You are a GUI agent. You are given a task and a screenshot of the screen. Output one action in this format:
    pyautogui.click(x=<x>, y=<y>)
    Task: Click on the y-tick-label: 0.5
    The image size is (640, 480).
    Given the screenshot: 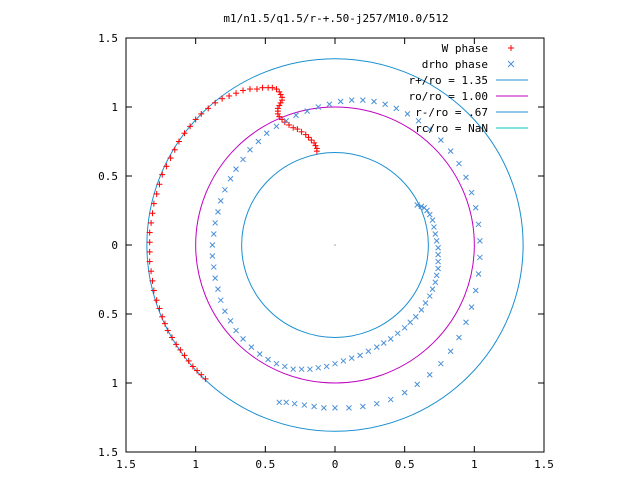 What is the action you would take?
    pyautogui.click(x=108, y=176)
    